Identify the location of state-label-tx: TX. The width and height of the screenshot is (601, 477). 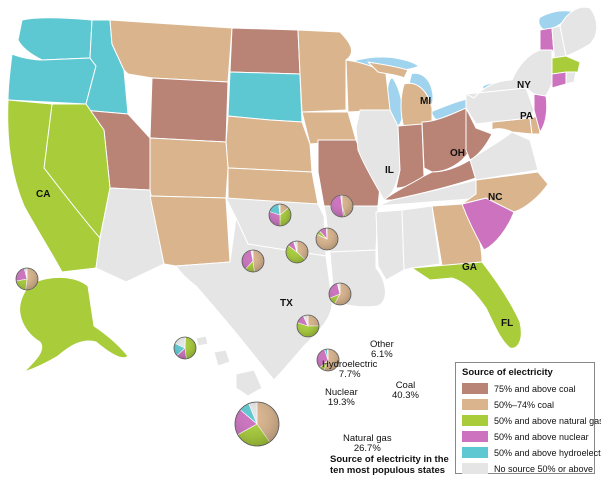
(286, 303).